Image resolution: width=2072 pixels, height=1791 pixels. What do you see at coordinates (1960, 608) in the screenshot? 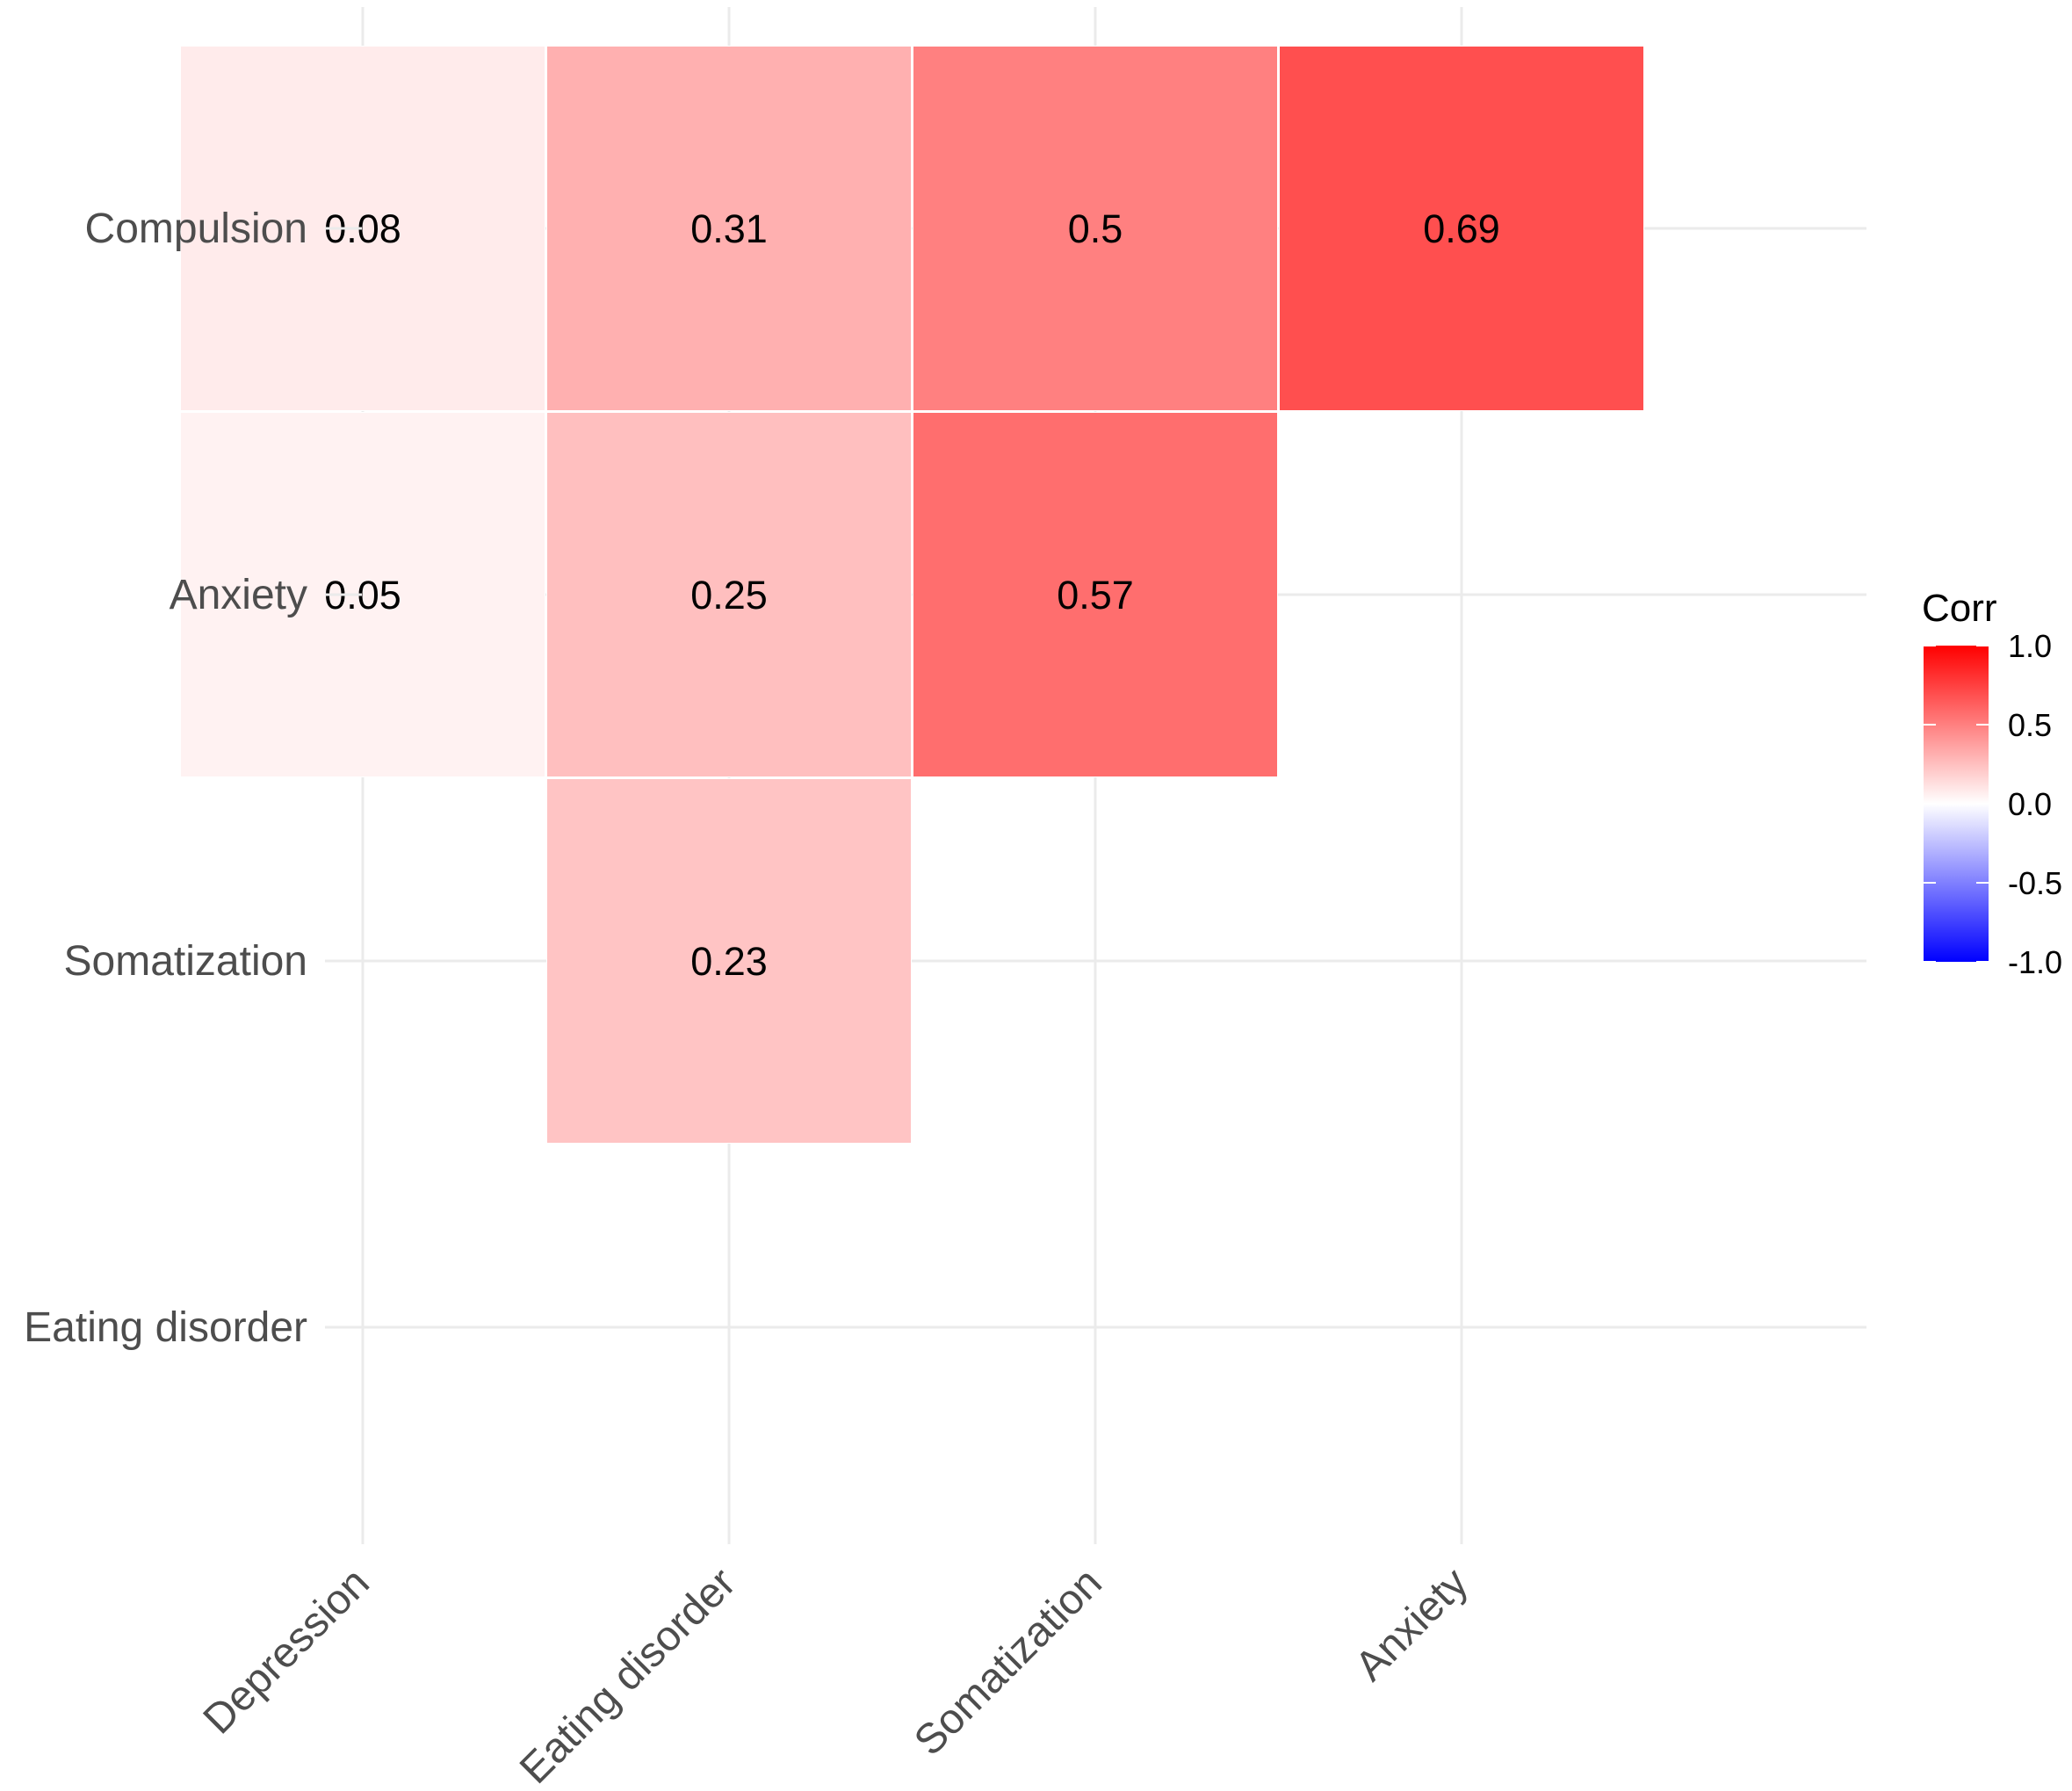
I see `legend-title: Corr` at bounding box center [1960, 608].